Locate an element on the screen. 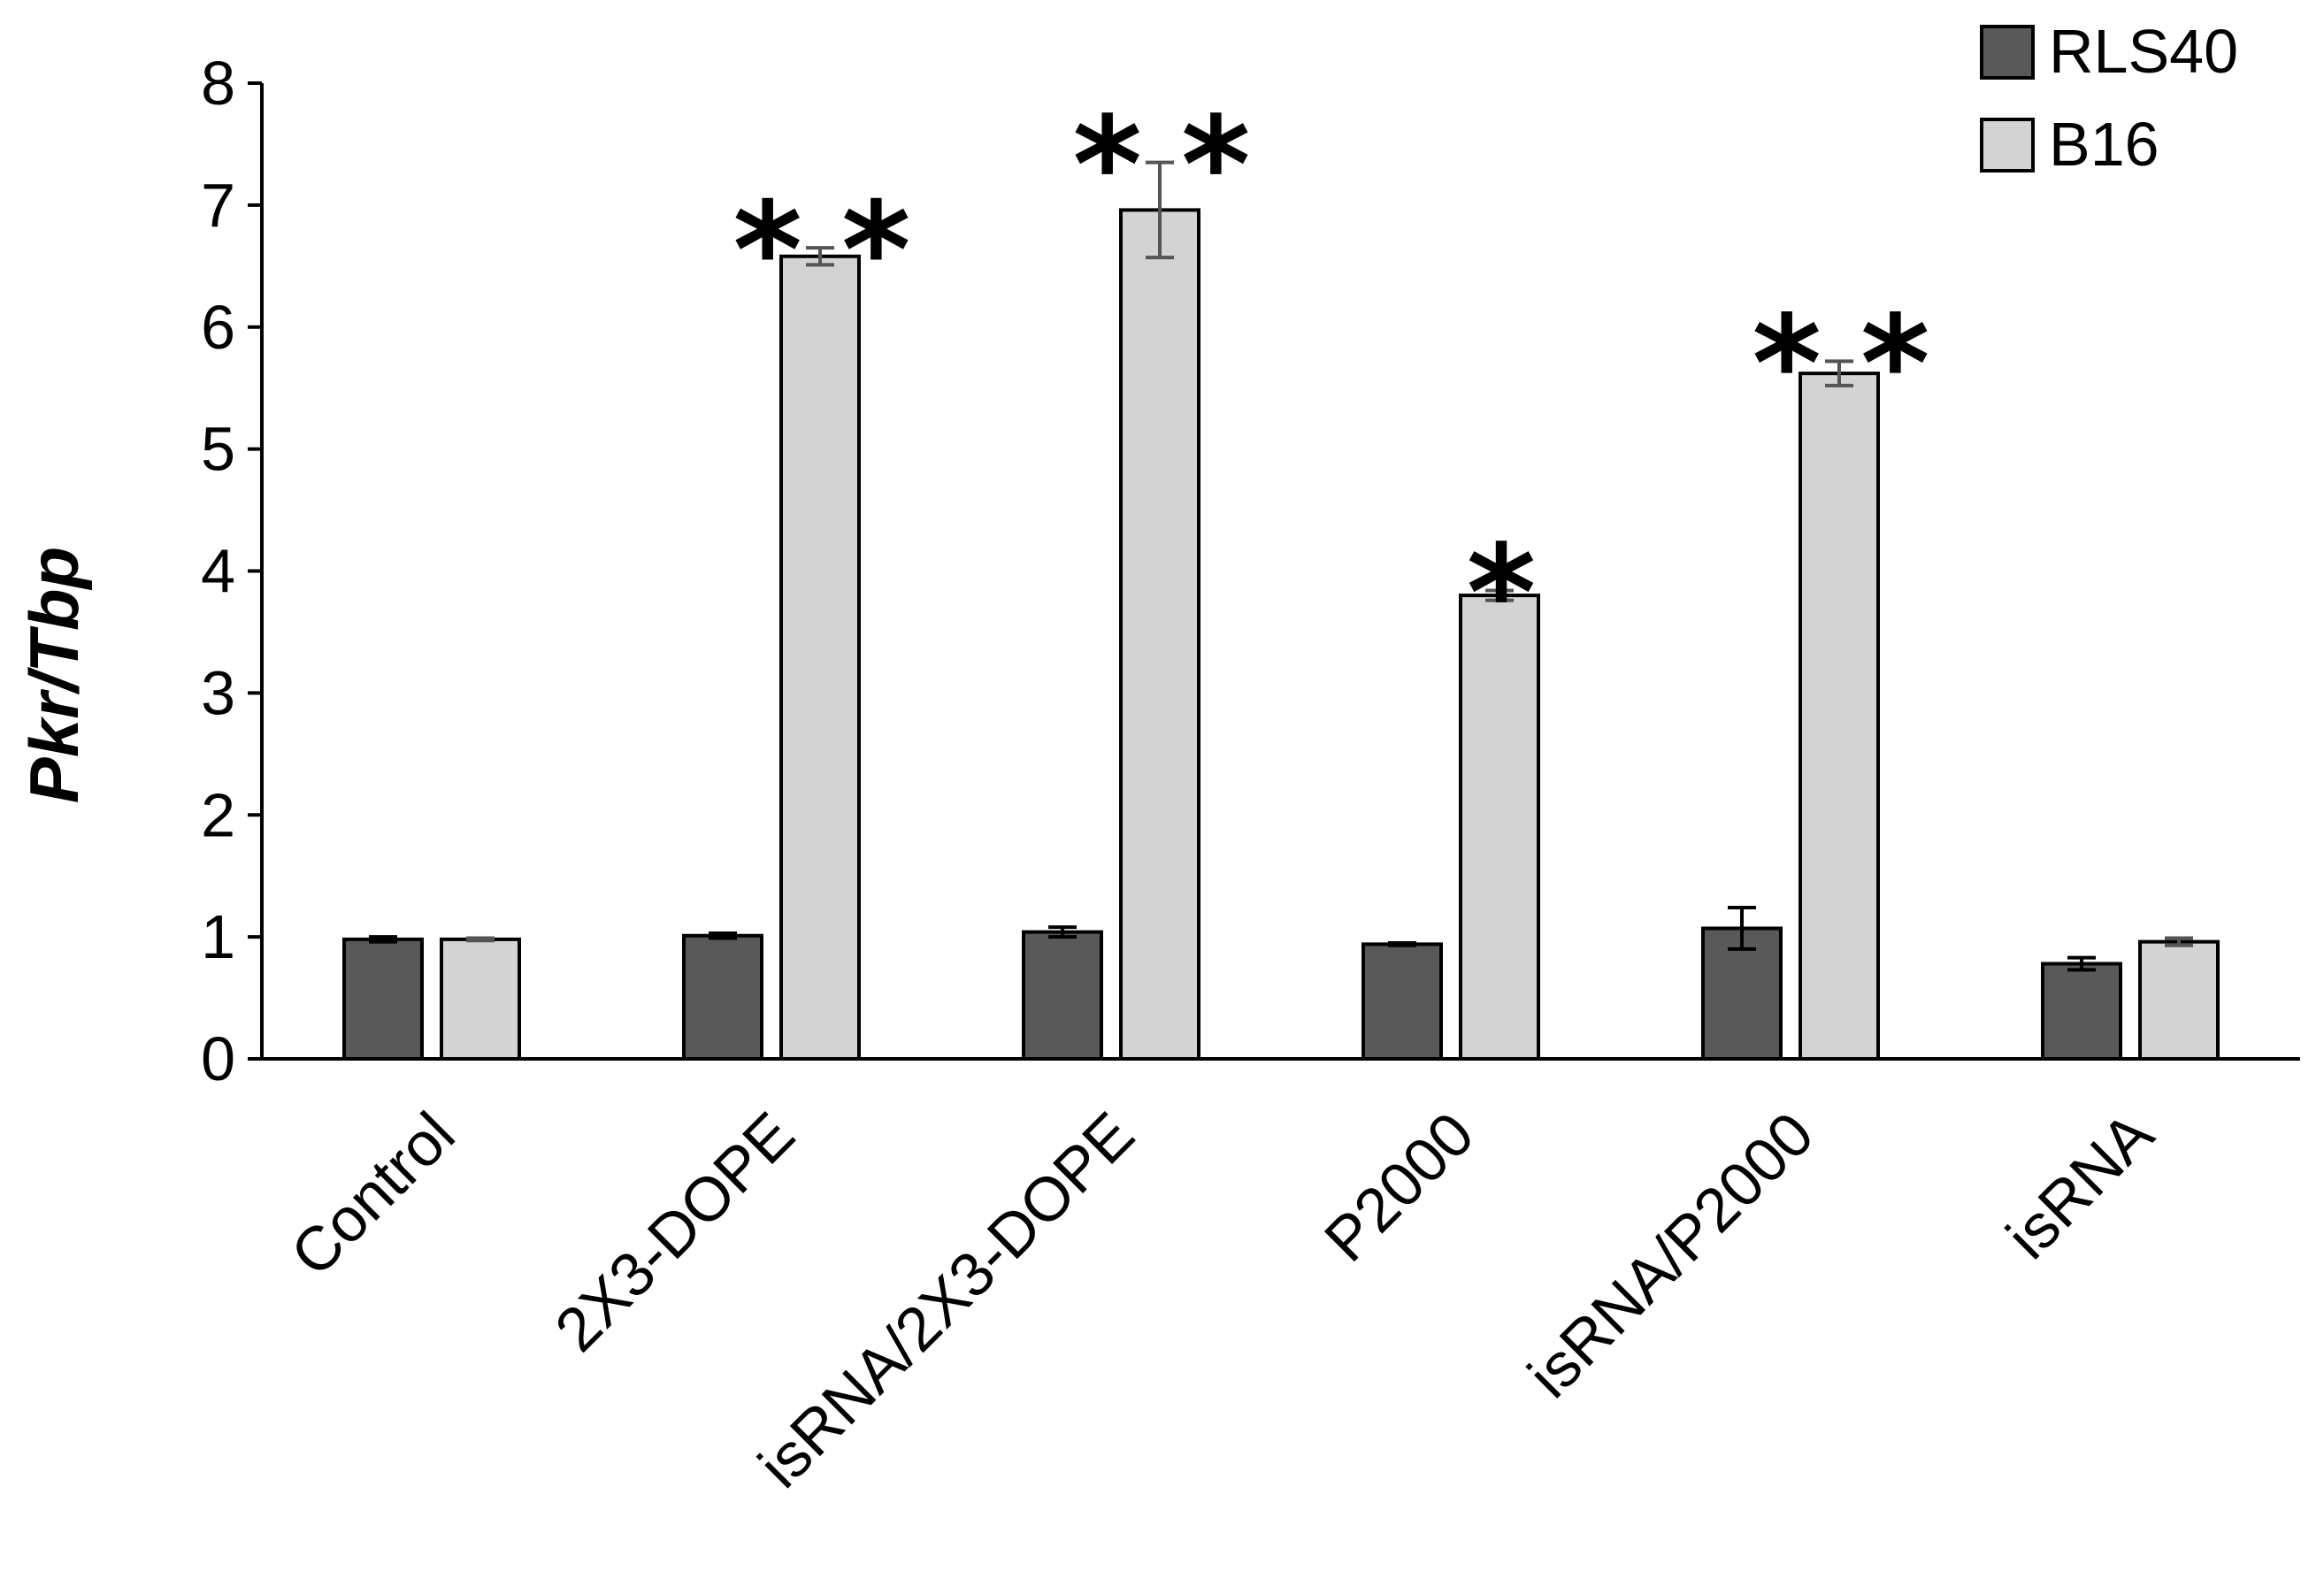  y-tick-label: 7 is located at coordinates (218, 206).